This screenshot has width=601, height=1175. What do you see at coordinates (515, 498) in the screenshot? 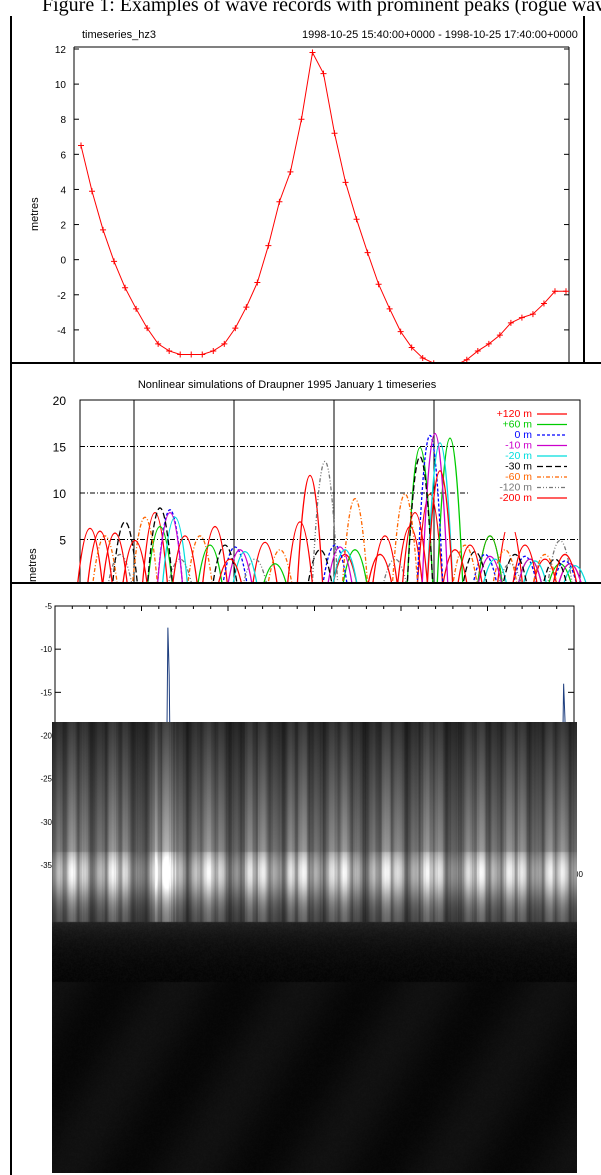
I see `legend-label: -200 m` at bounding box center [515, 498].